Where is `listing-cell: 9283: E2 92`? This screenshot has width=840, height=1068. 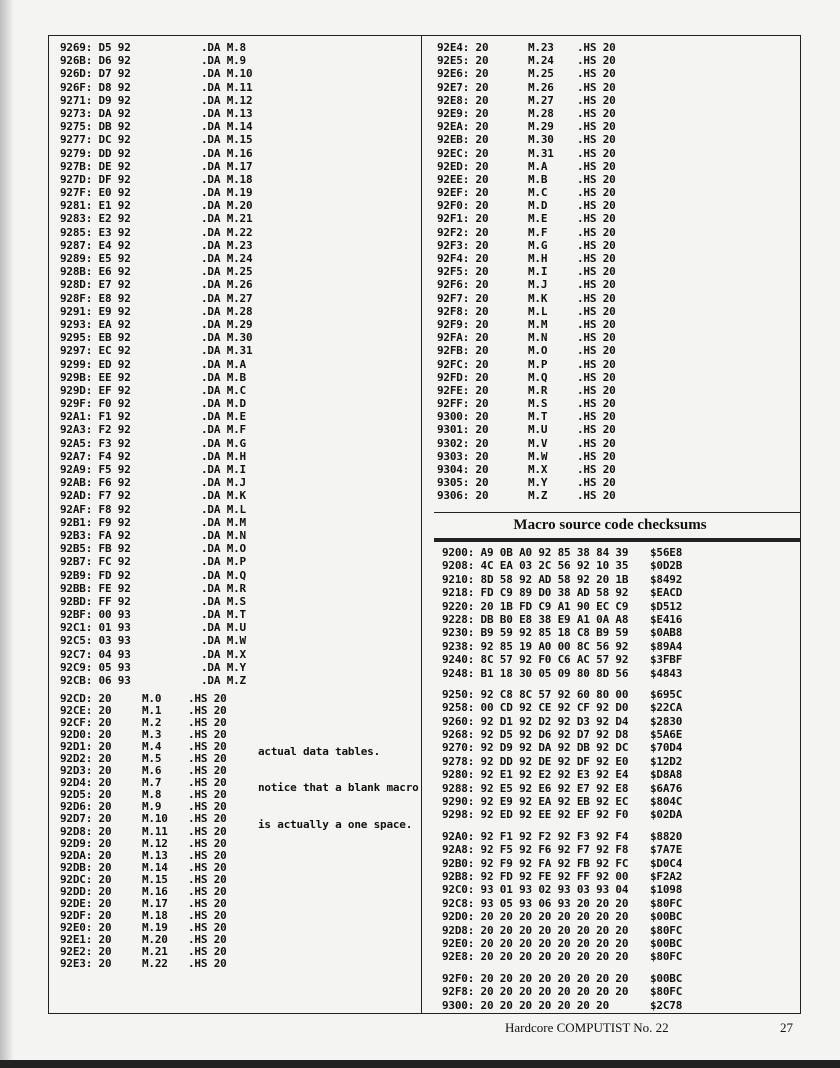
listing-cell: 9283: E2 92 is located at coordinates (95, 219).